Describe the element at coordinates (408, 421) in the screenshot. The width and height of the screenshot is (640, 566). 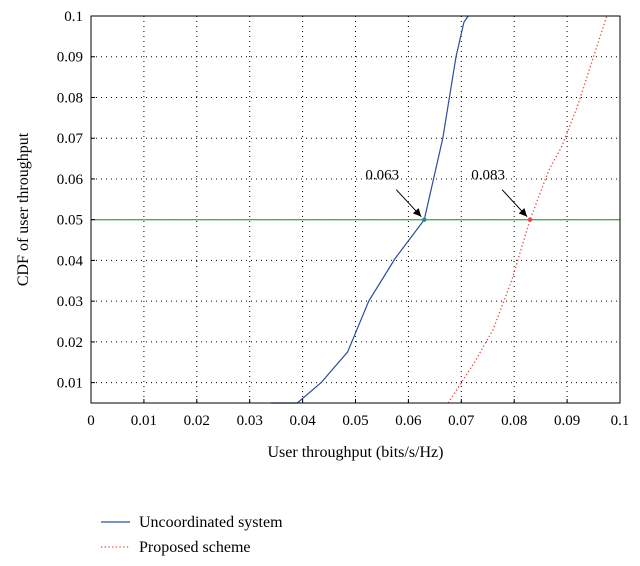
I see `x-tick-label: 0.06` at that location.